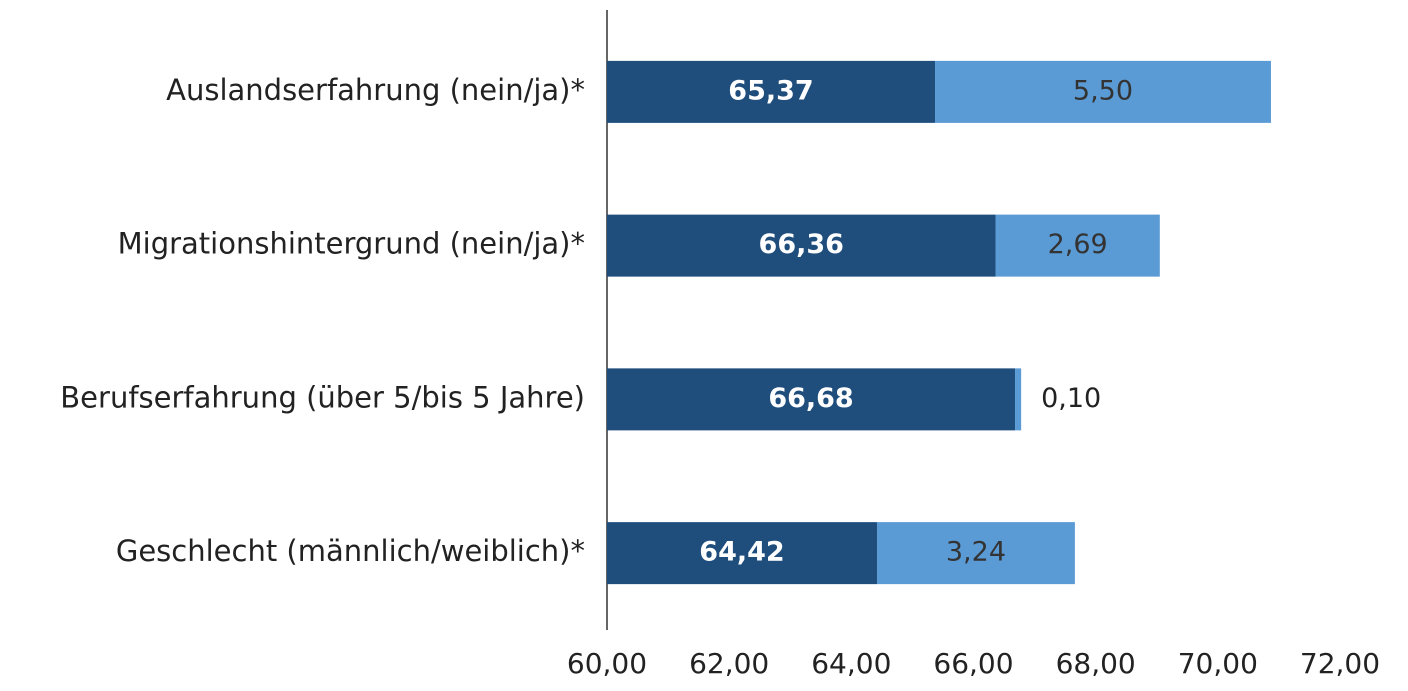 The image size is (1408, 691). I want to click on value-label: 64,42, so click(741, 552).